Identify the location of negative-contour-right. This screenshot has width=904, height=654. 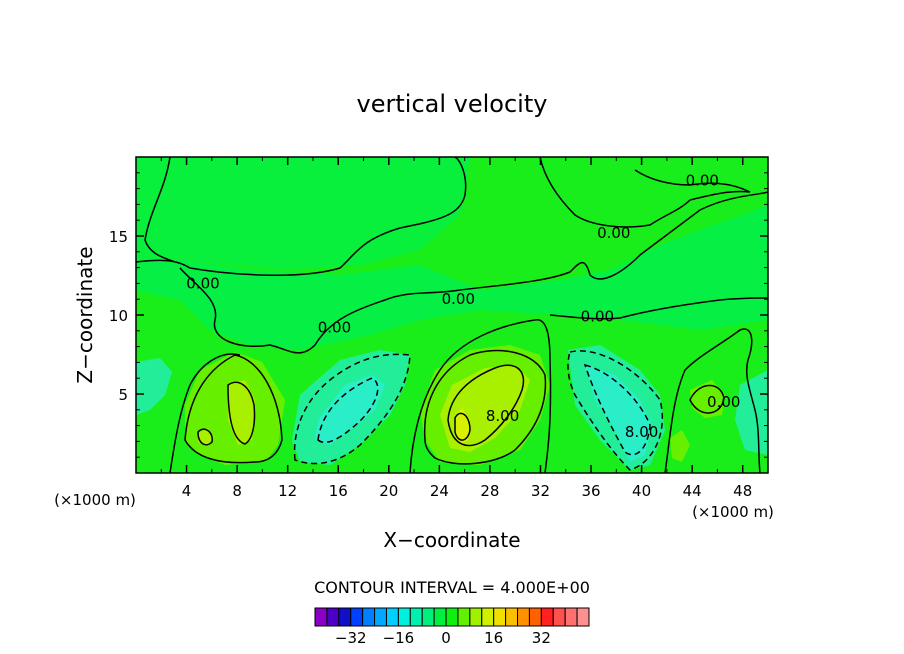
(615, 410).